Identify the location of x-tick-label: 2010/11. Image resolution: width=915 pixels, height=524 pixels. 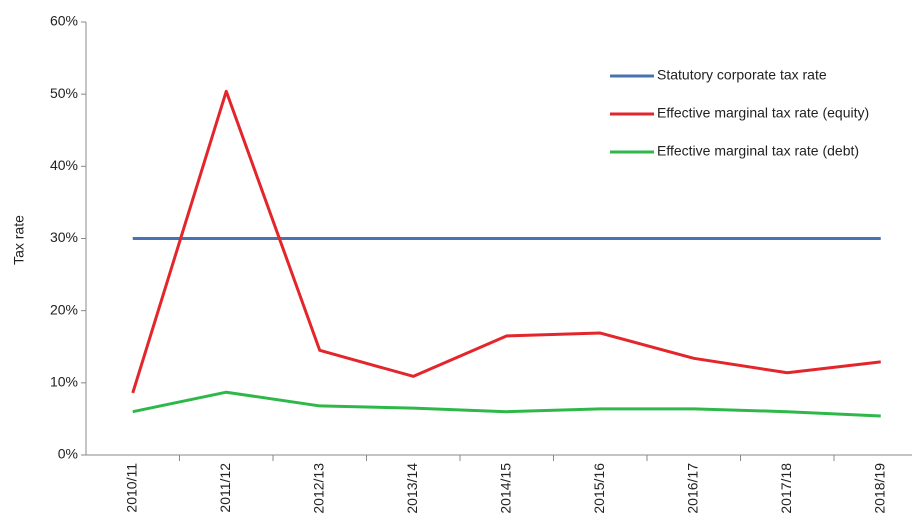
(131, 488).